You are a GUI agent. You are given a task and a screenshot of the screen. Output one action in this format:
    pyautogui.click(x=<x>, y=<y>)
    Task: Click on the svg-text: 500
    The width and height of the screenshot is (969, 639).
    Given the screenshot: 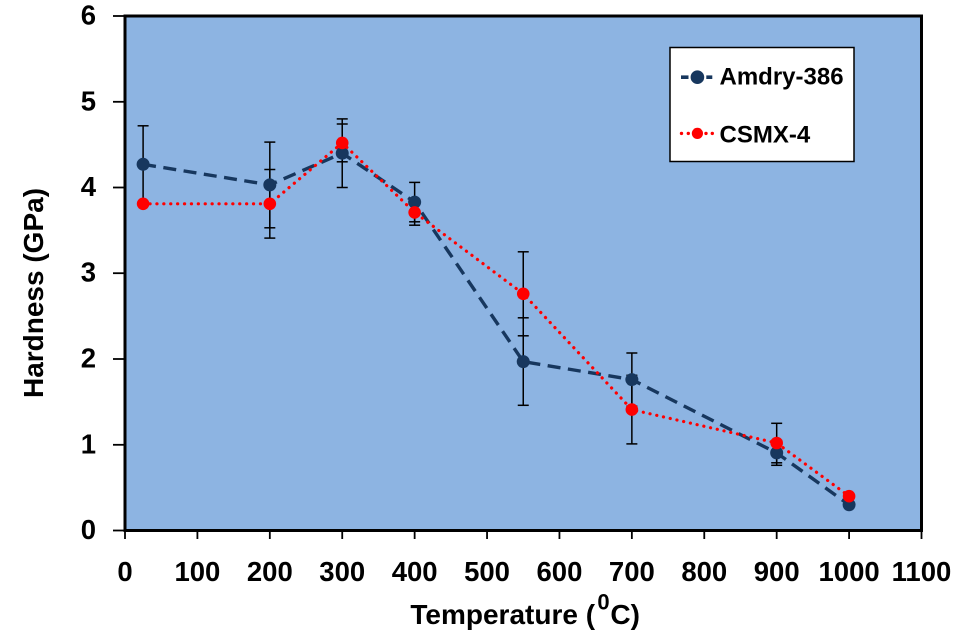 What is the action you would take?
    pyautogui.click(x=487, y=571)
    